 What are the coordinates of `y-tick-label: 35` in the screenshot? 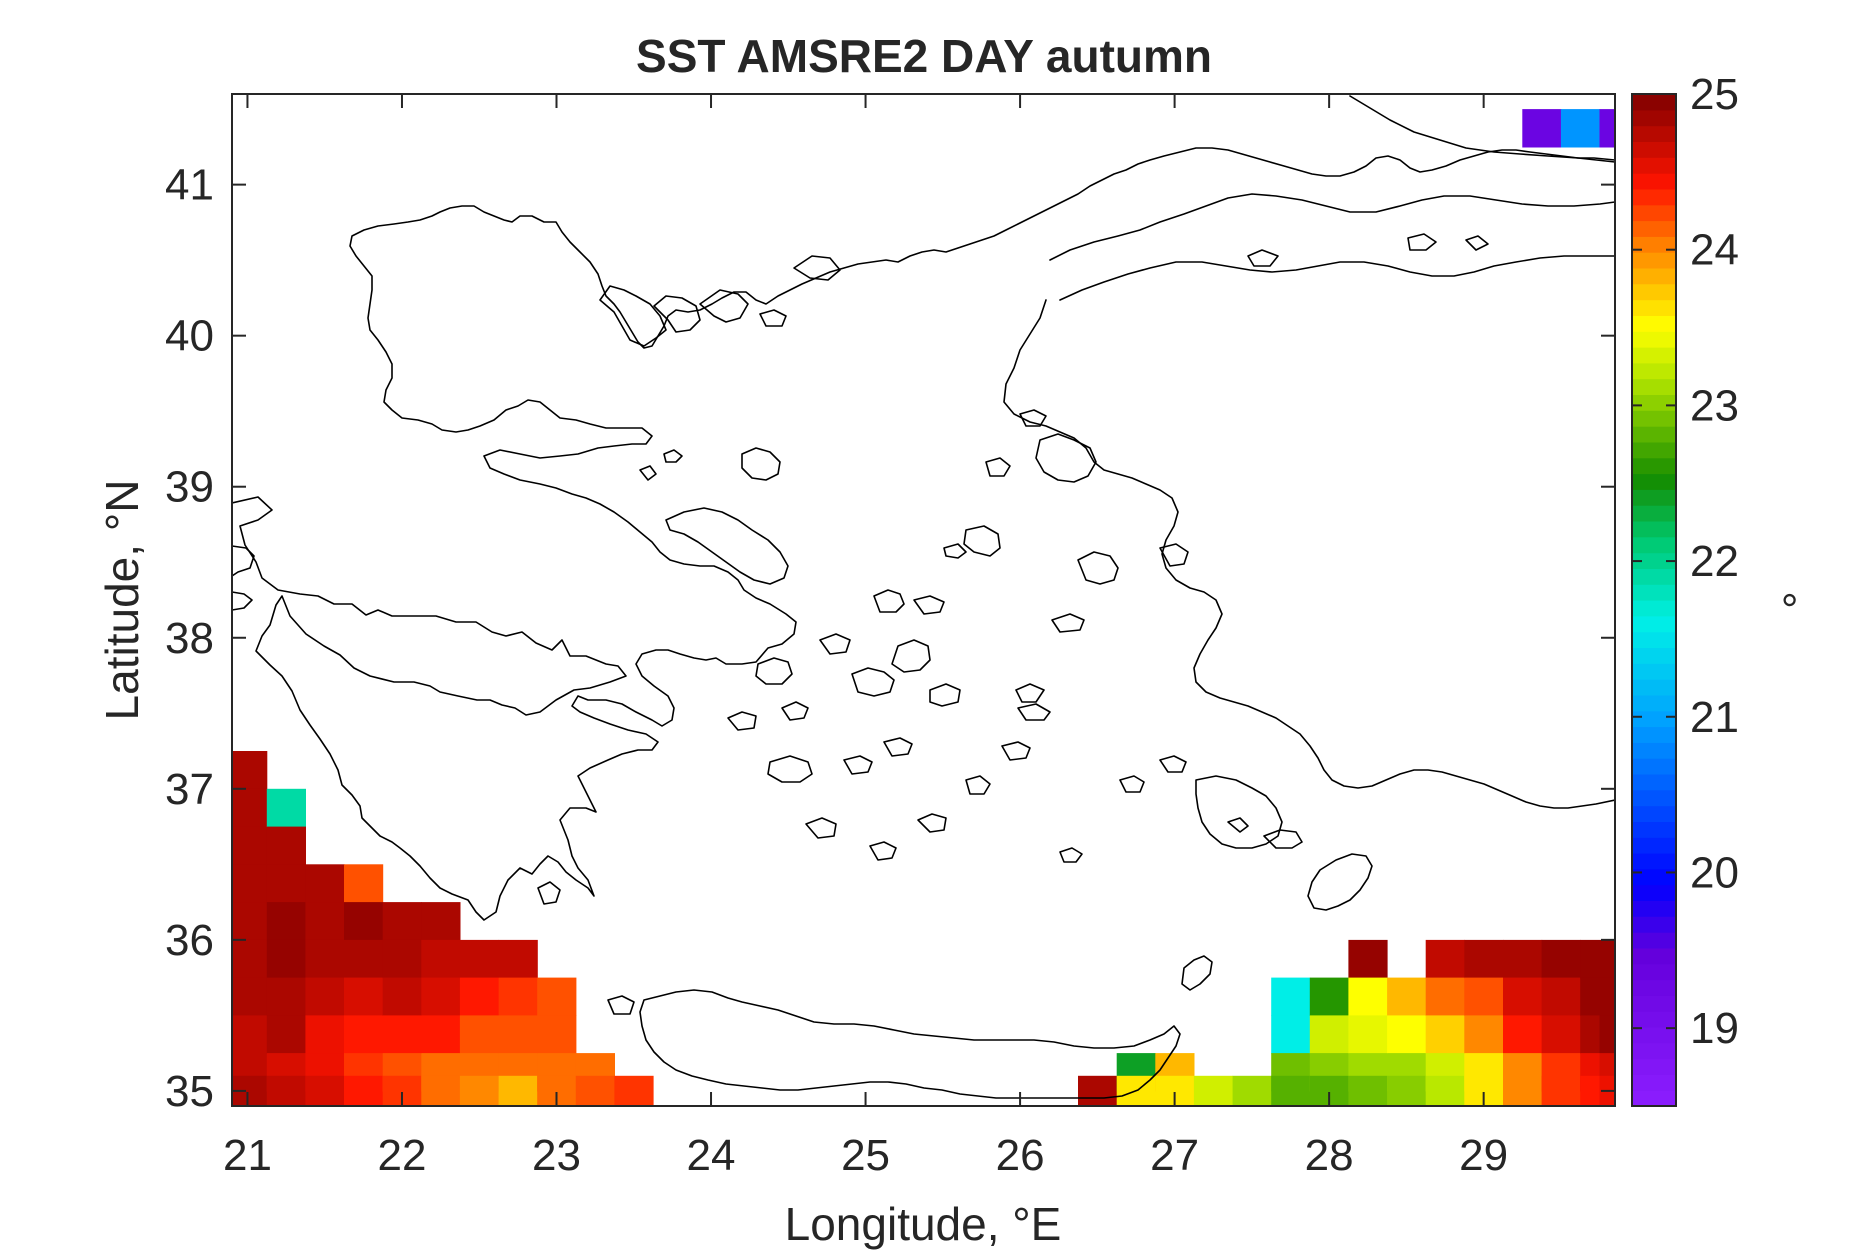 It's located at (189, 1091).